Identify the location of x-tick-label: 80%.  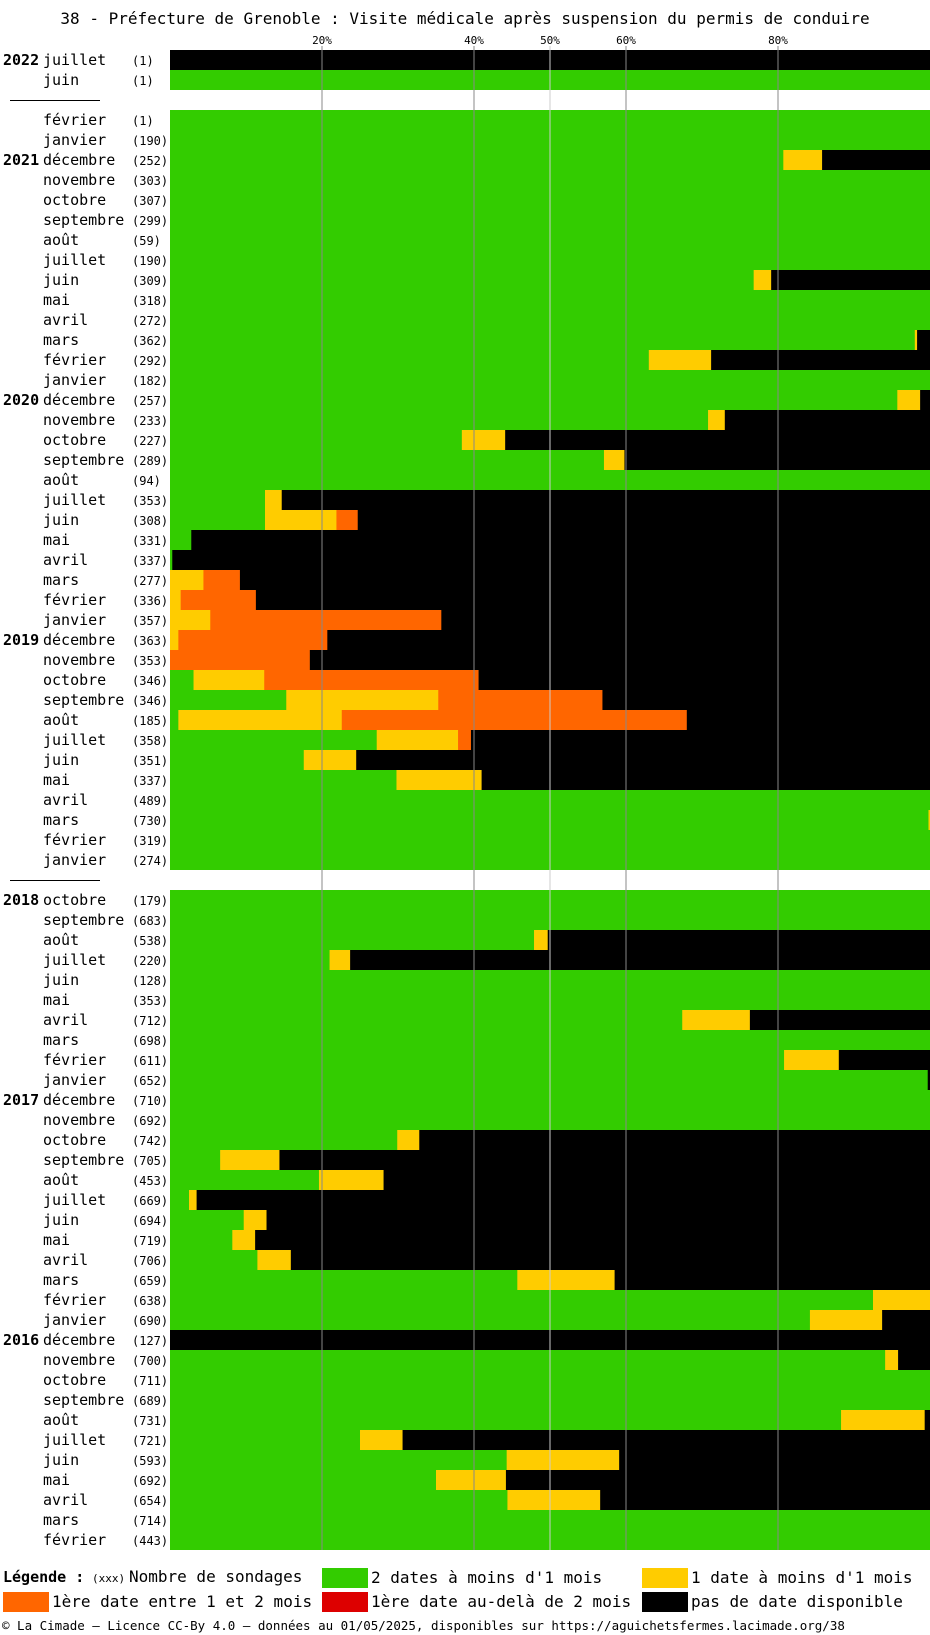
(778, 40).